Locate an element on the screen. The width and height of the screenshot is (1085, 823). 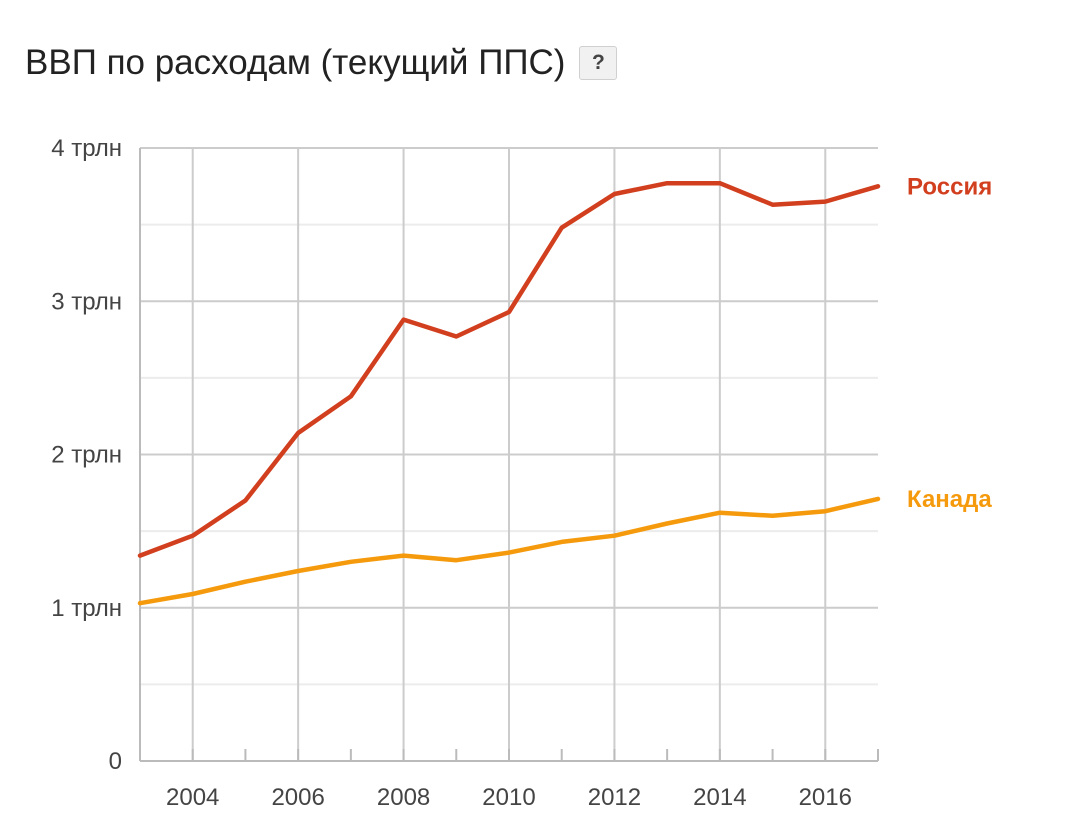
x-tick-label: 2012 is located at coordinates (614, 797).